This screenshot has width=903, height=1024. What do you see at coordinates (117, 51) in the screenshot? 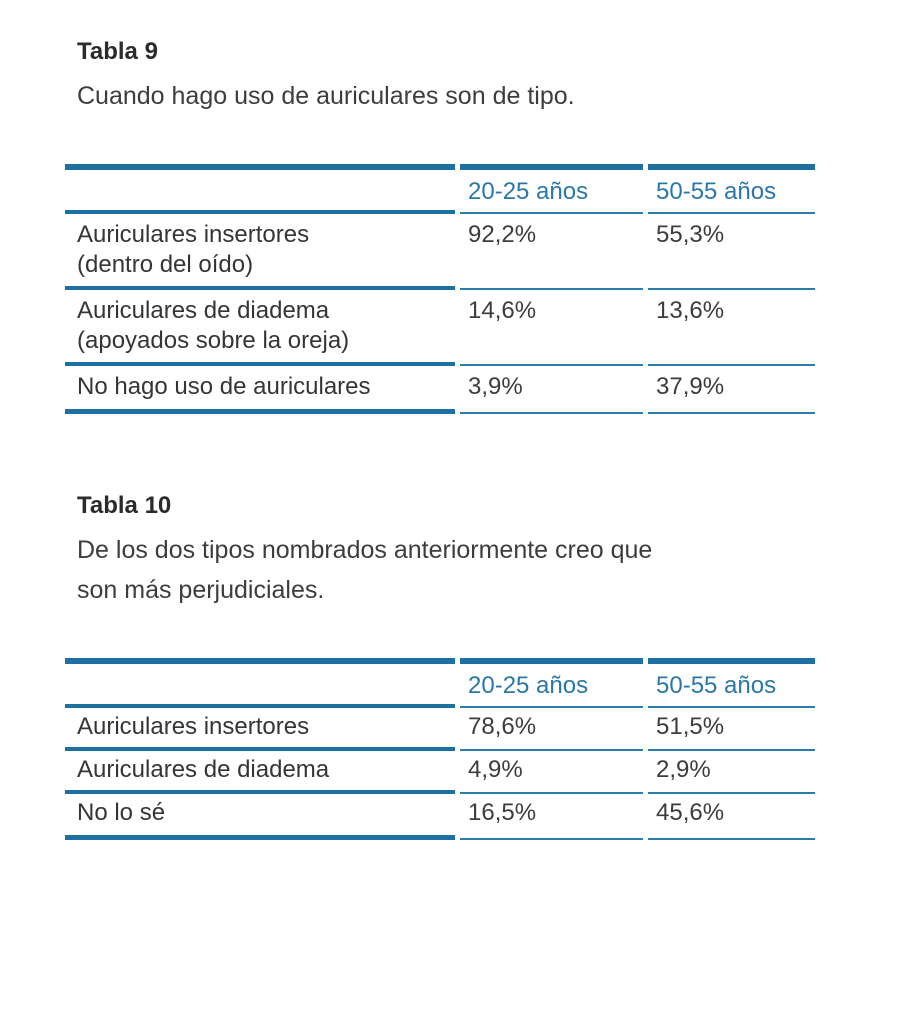
I see `table-title-tabla-9: Tabla 9` at bounding box center [117, 51].